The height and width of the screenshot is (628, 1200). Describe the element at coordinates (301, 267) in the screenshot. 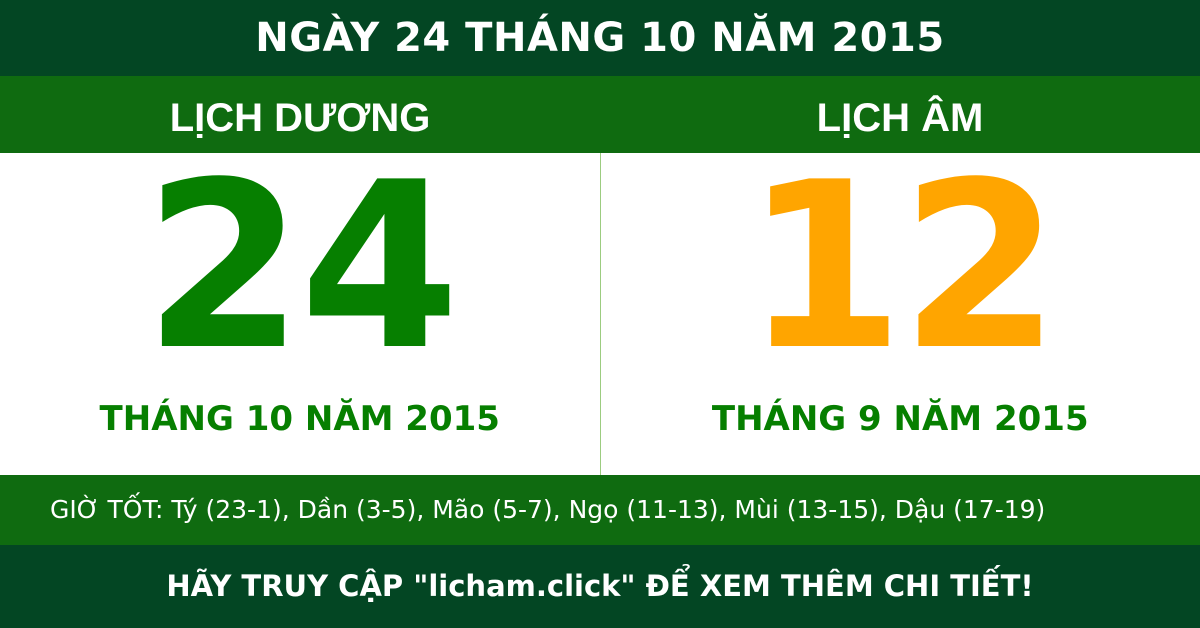

I see `solar-day: 24` at that location.